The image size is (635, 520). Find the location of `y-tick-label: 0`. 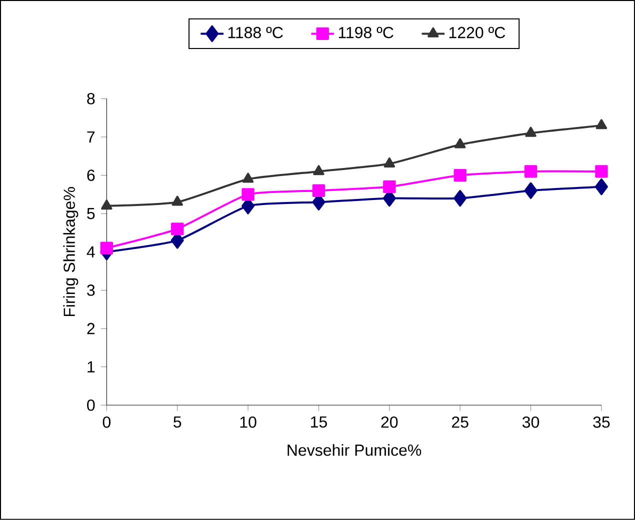

y-tick-label: 0 is located at coordinates (91, 405).